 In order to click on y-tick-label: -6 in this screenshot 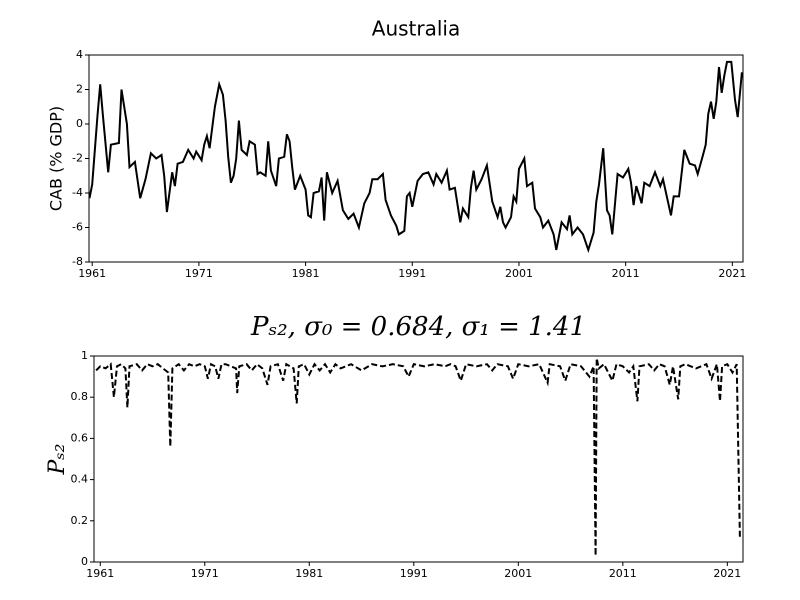, I will do `click(77, 227)`.